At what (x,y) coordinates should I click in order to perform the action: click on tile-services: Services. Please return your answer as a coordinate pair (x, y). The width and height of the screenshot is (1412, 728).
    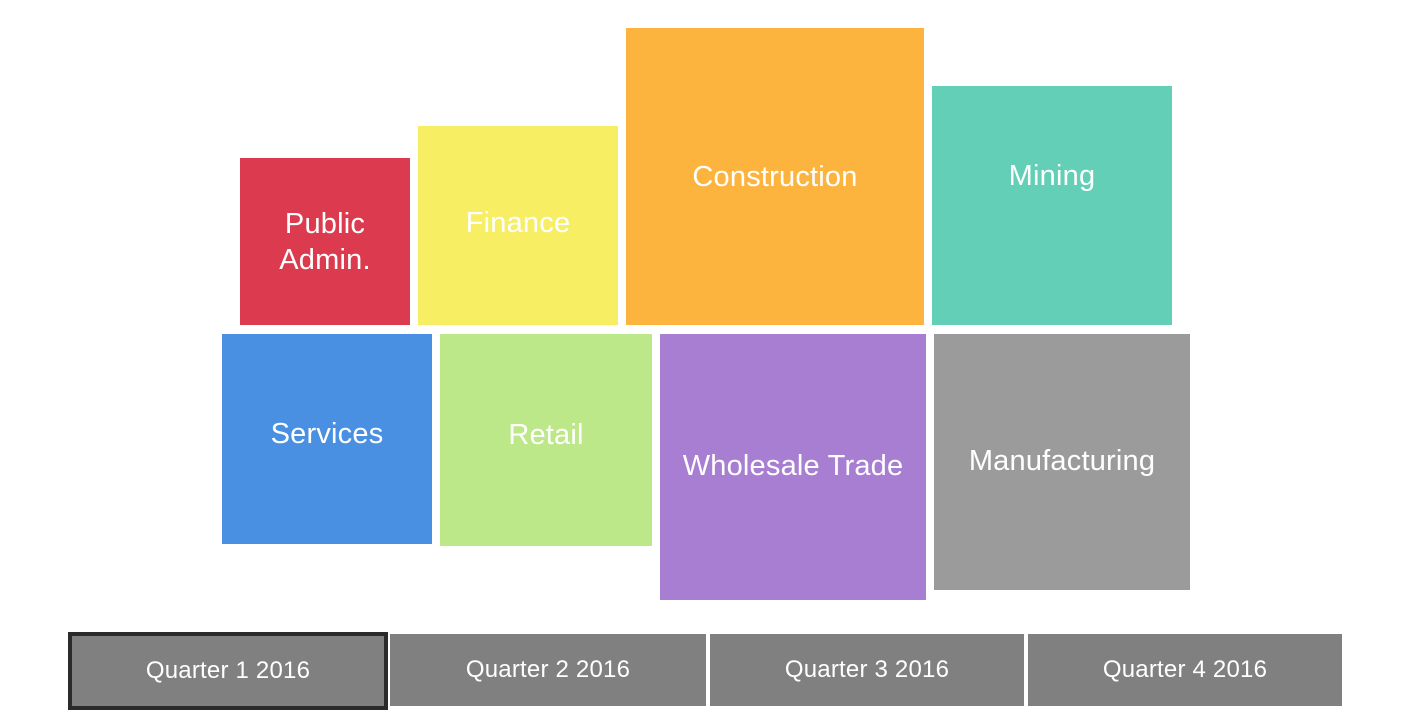
    Looking at the image, I should click on (327, 439).